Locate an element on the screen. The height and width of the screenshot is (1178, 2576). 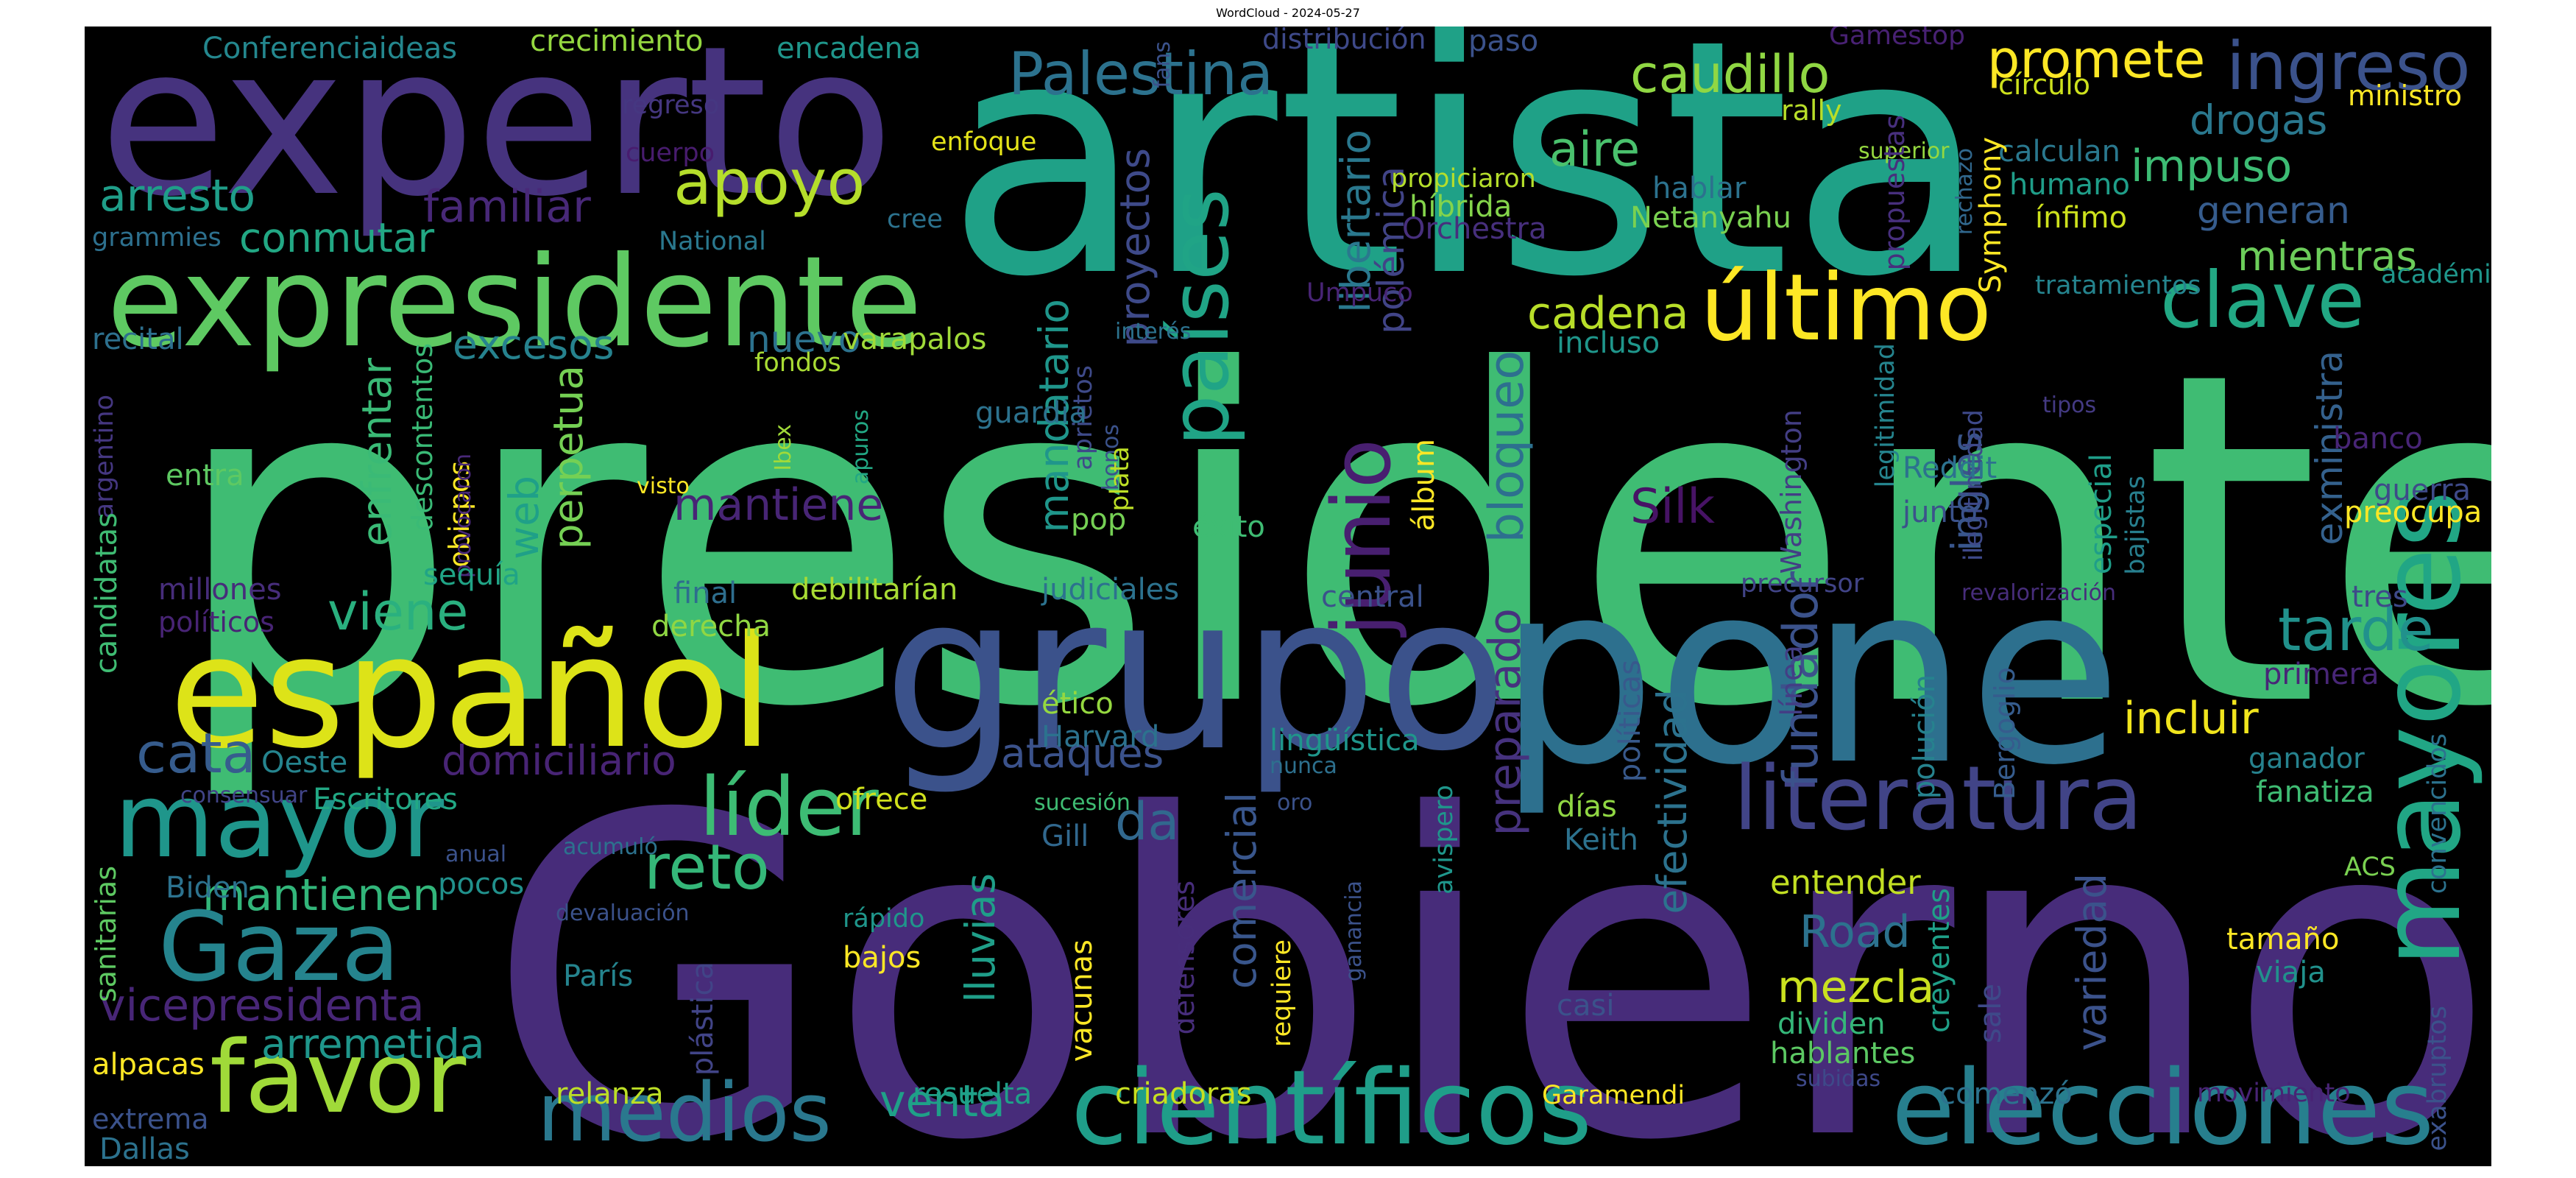
word-31: conmutar is located at coordinates (337, 237).